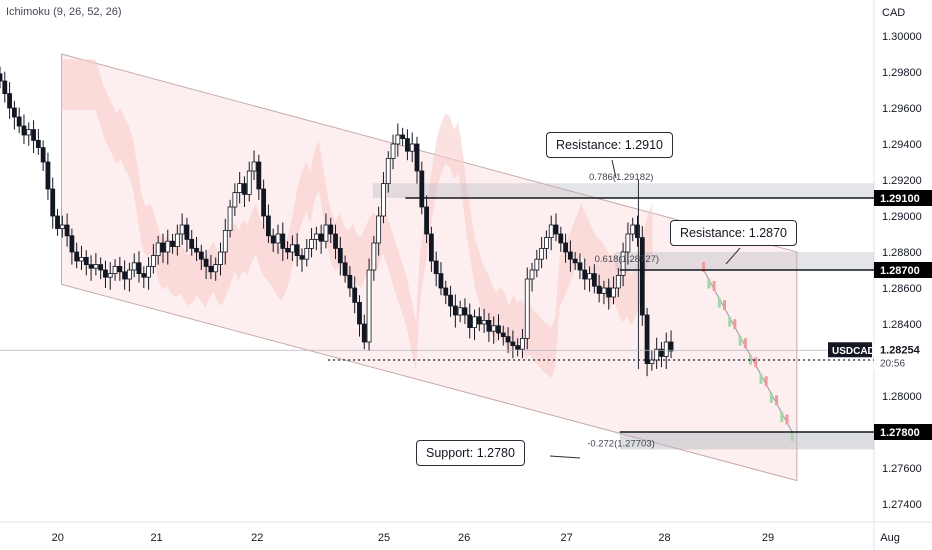 This screenshot has width=932, height=550. What do you see at coordinates (902, 73) in the screenshot?
I see `y-tick-label: 1.29800` at bounding box center [902, 73].